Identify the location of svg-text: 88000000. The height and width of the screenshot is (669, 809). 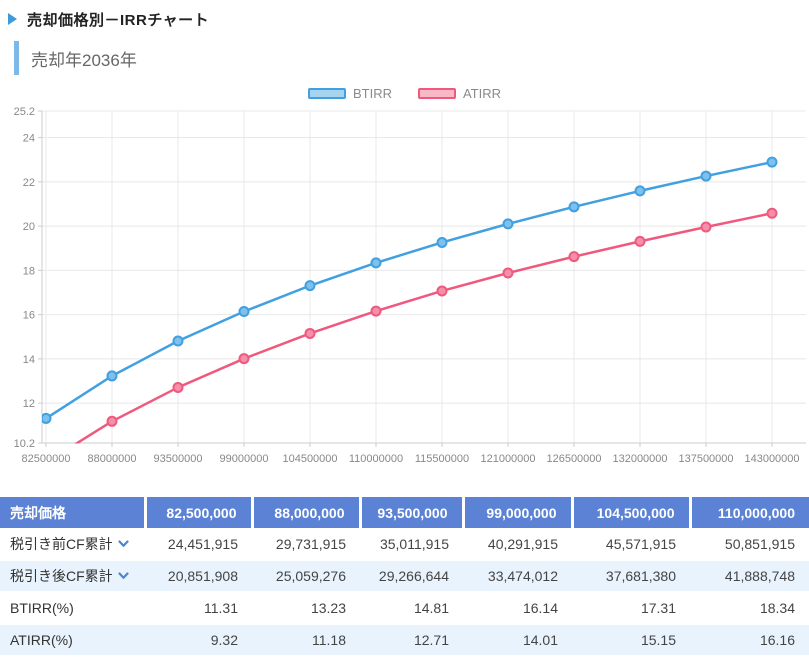
(112, 459).